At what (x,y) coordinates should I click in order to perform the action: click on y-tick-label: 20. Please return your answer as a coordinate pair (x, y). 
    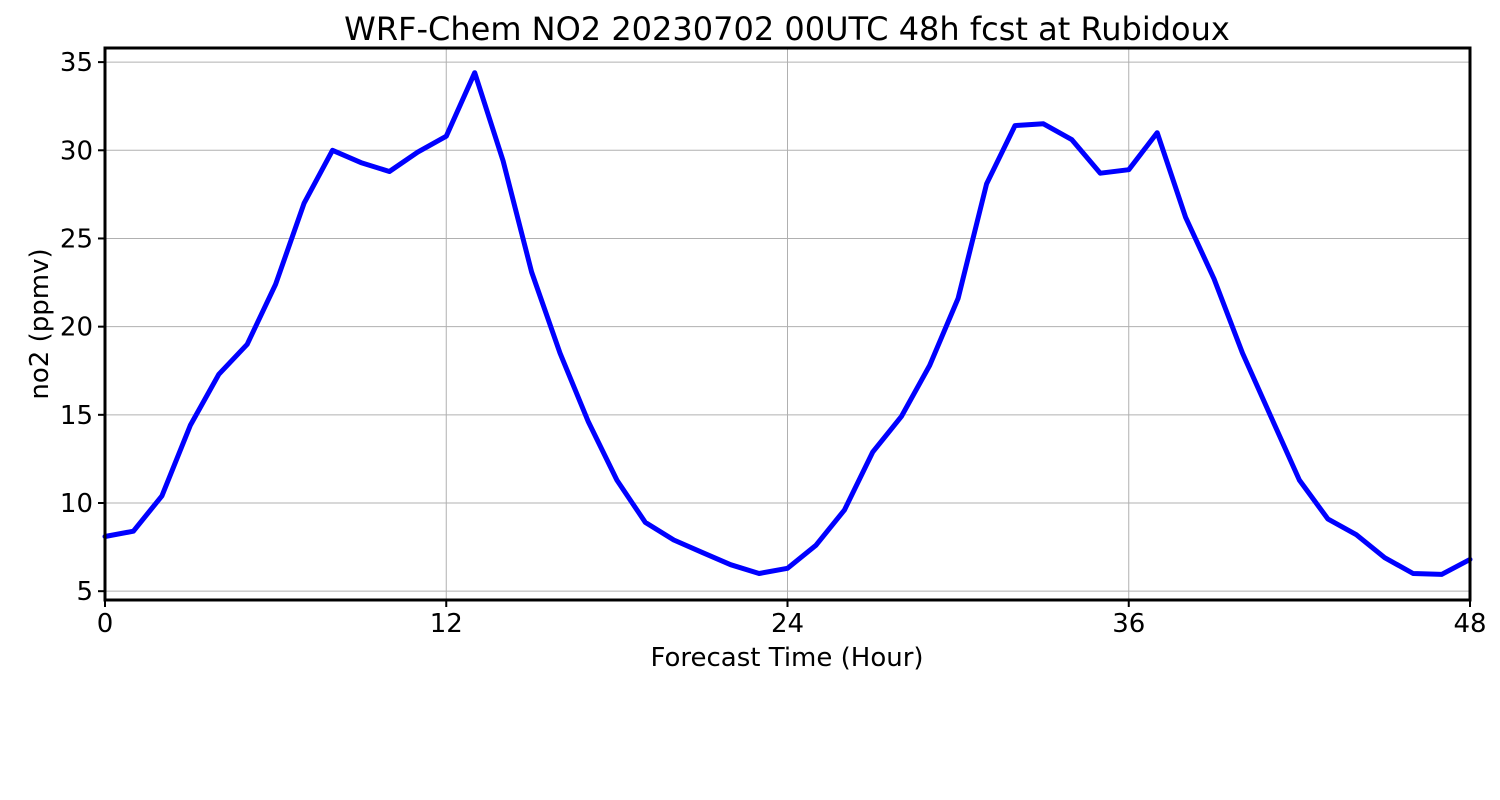
    Looking at the image, I should click on (76, 328).